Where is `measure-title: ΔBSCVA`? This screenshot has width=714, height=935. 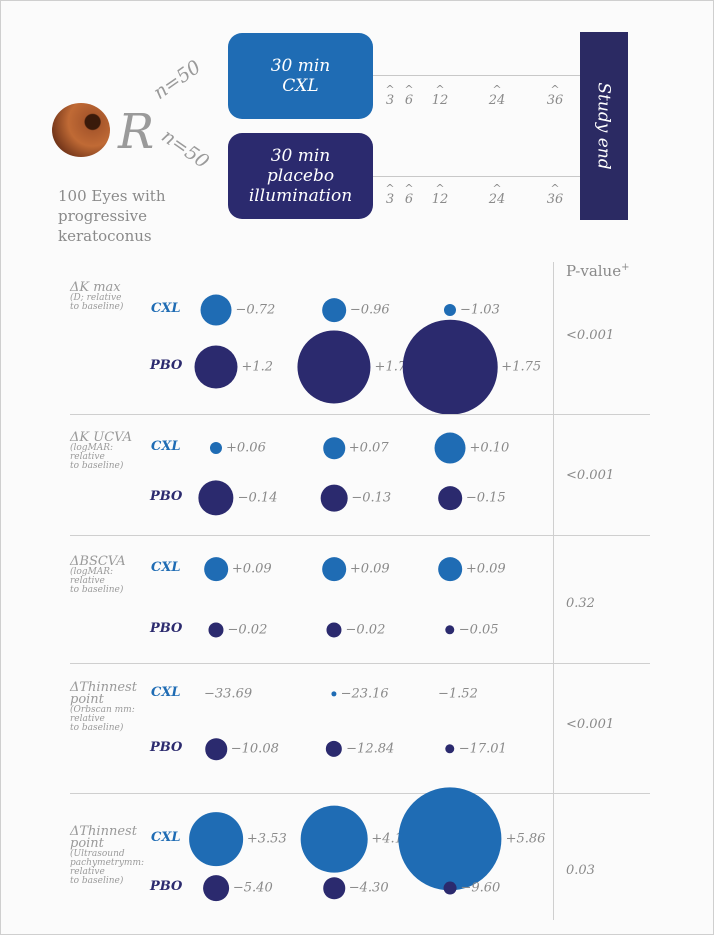
measure-title: ΔBSCVA is located at coordinates (98, 561).